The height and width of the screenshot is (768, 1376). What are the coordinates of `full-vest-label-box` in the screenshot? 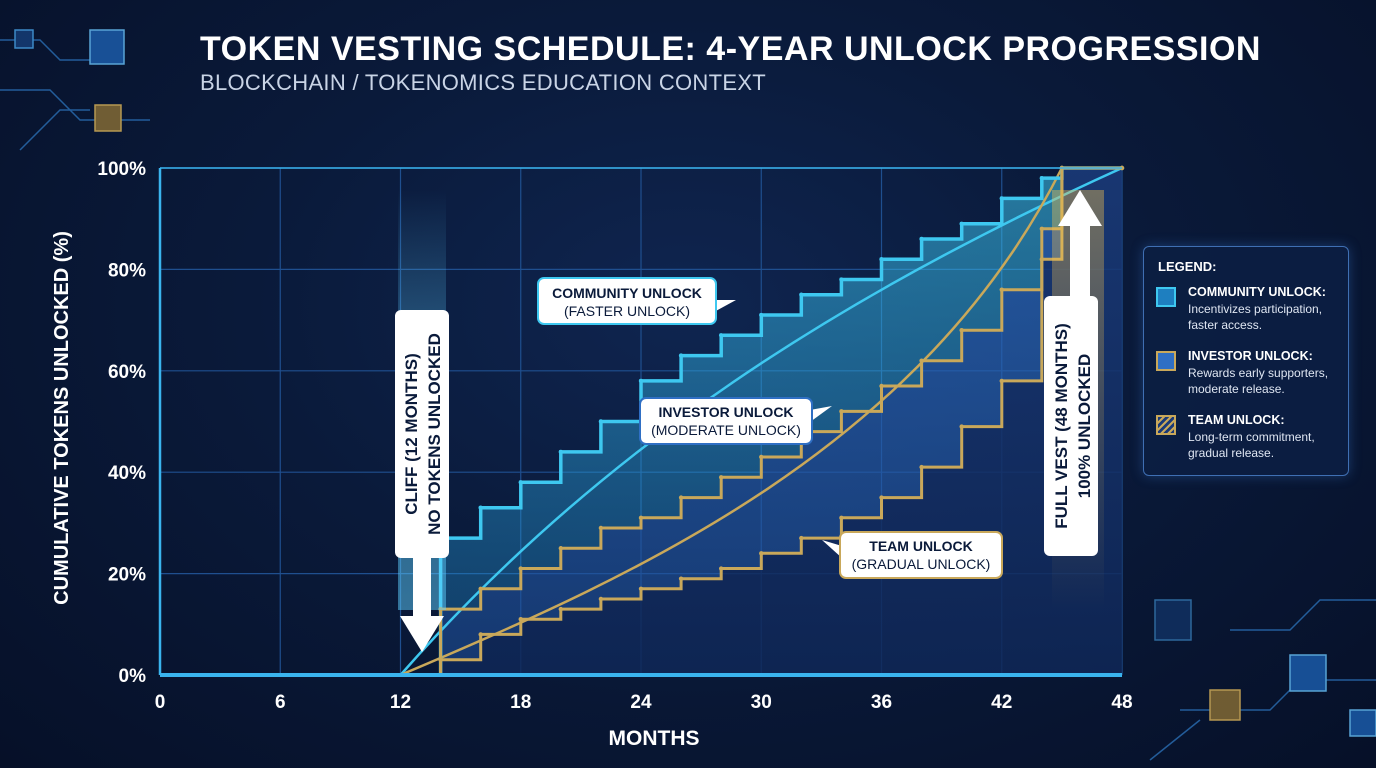 It's located at (1071, 426).